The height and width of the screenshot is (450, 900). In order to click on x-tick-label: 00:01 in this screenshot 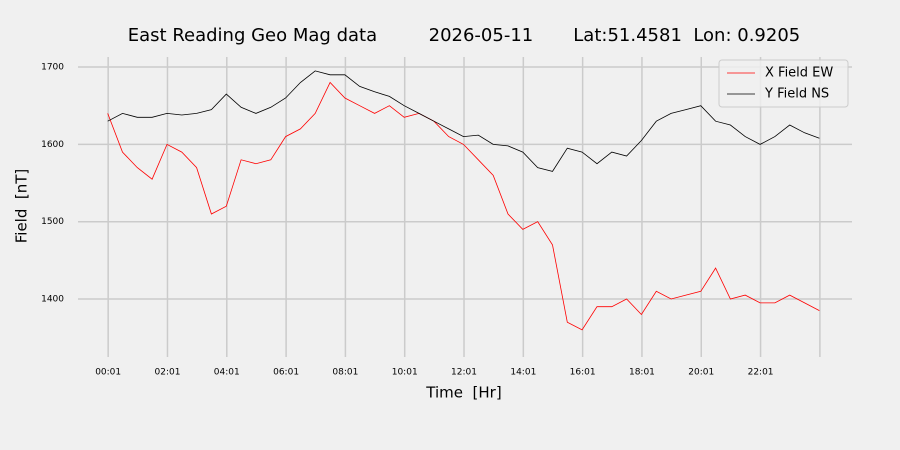, I will do `click(108, 373)`.